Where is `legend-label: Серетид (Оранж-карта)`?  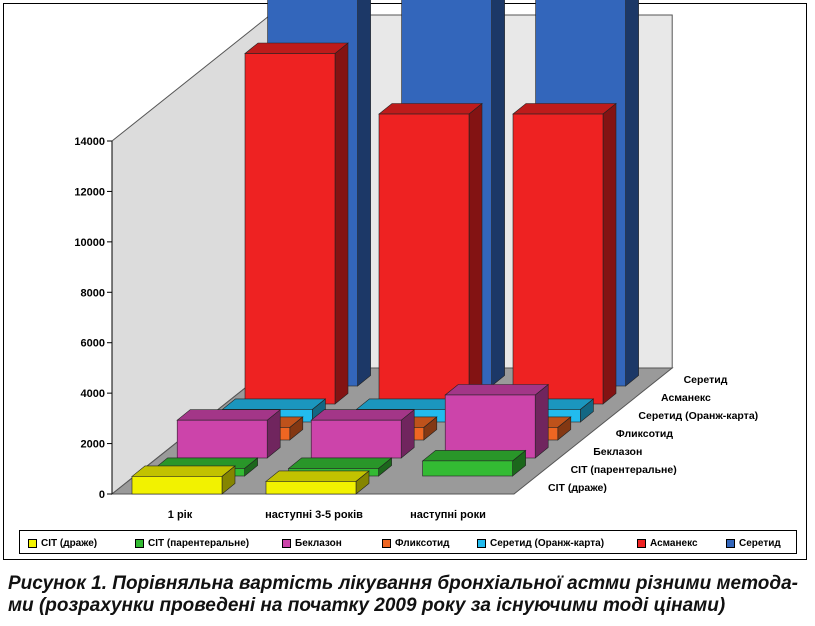
legend-label: Серетид (Оранж-карта) is located at coordinates (547, 543).